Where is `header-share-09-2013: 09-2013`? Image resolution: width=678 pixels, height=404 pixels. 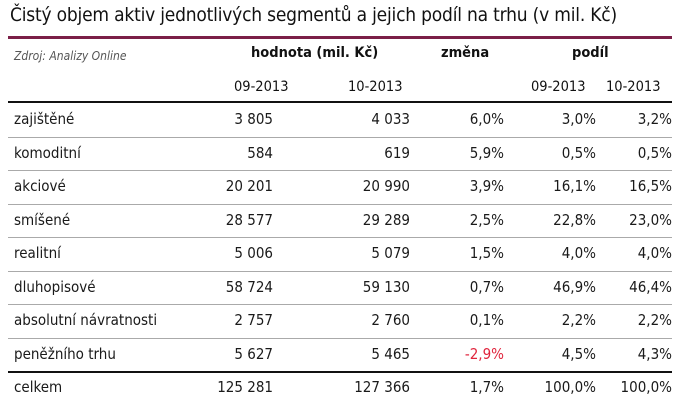
header-share-09-2013: 09-2013 is located at coordinates (558, 87).